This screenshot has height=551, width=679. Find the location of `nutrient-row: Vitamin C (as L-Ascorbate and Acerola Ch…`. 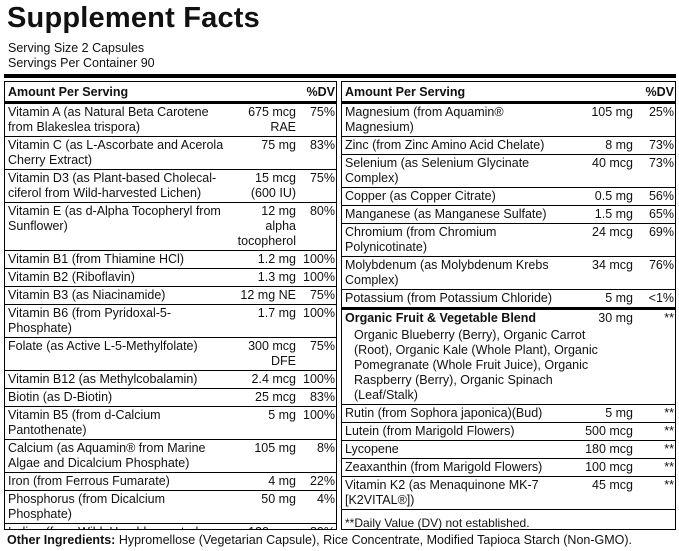

nutrient-row: Vitamin C (as L-Ascorbate and Acerola Ch… is located at coordinates (170, 153).